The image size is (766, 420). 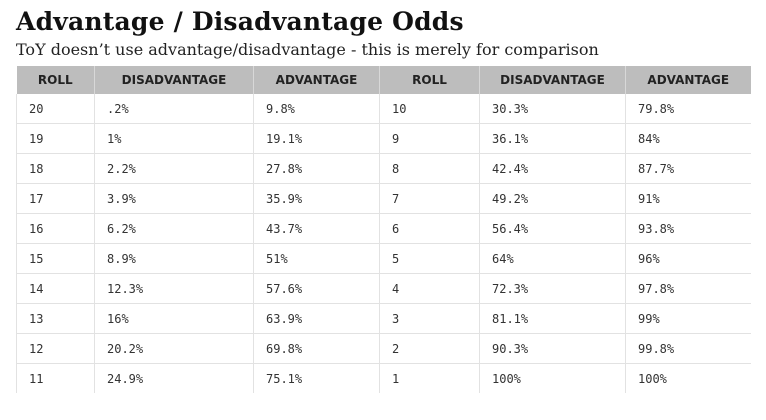 I want to click on roll-cell: 1, so click(x=429, y=378).